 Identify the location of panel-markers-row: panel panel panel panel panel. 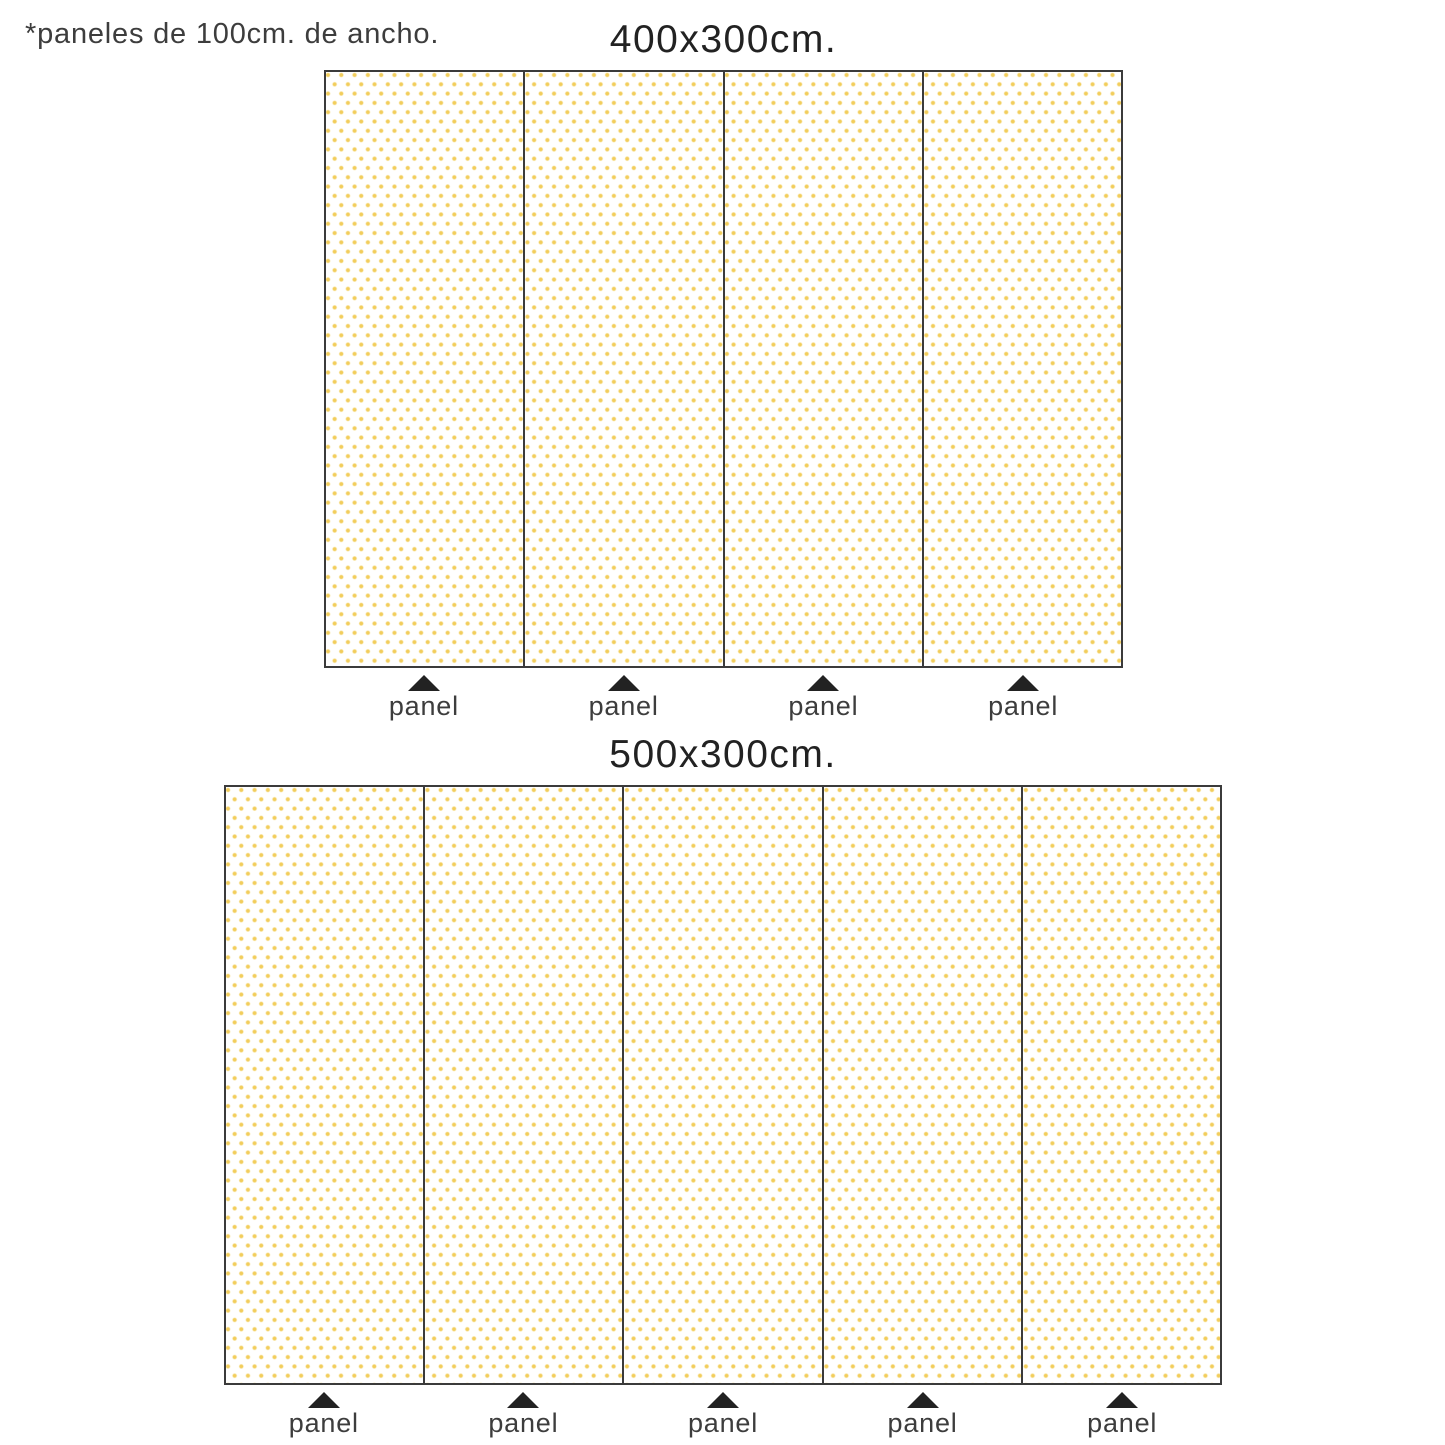
(723, 1415).